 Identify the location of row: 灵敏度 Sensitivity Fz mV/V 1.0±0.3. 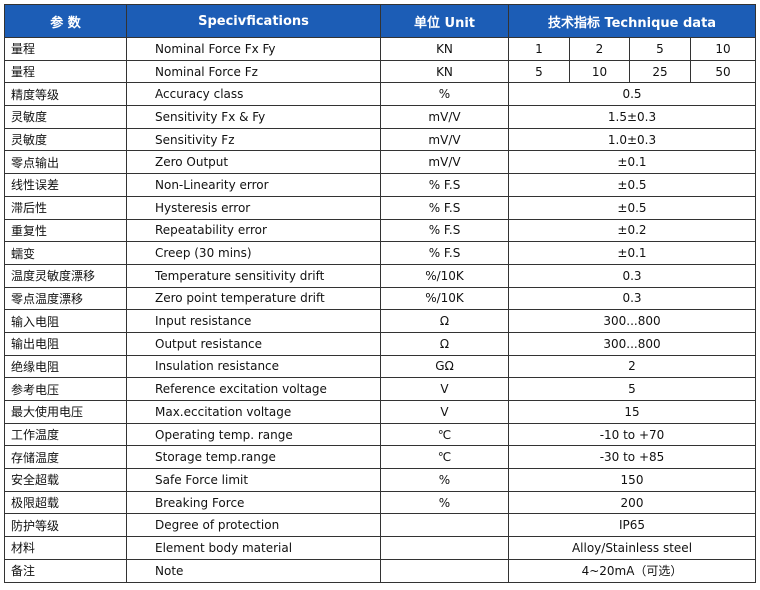
(380, 139).